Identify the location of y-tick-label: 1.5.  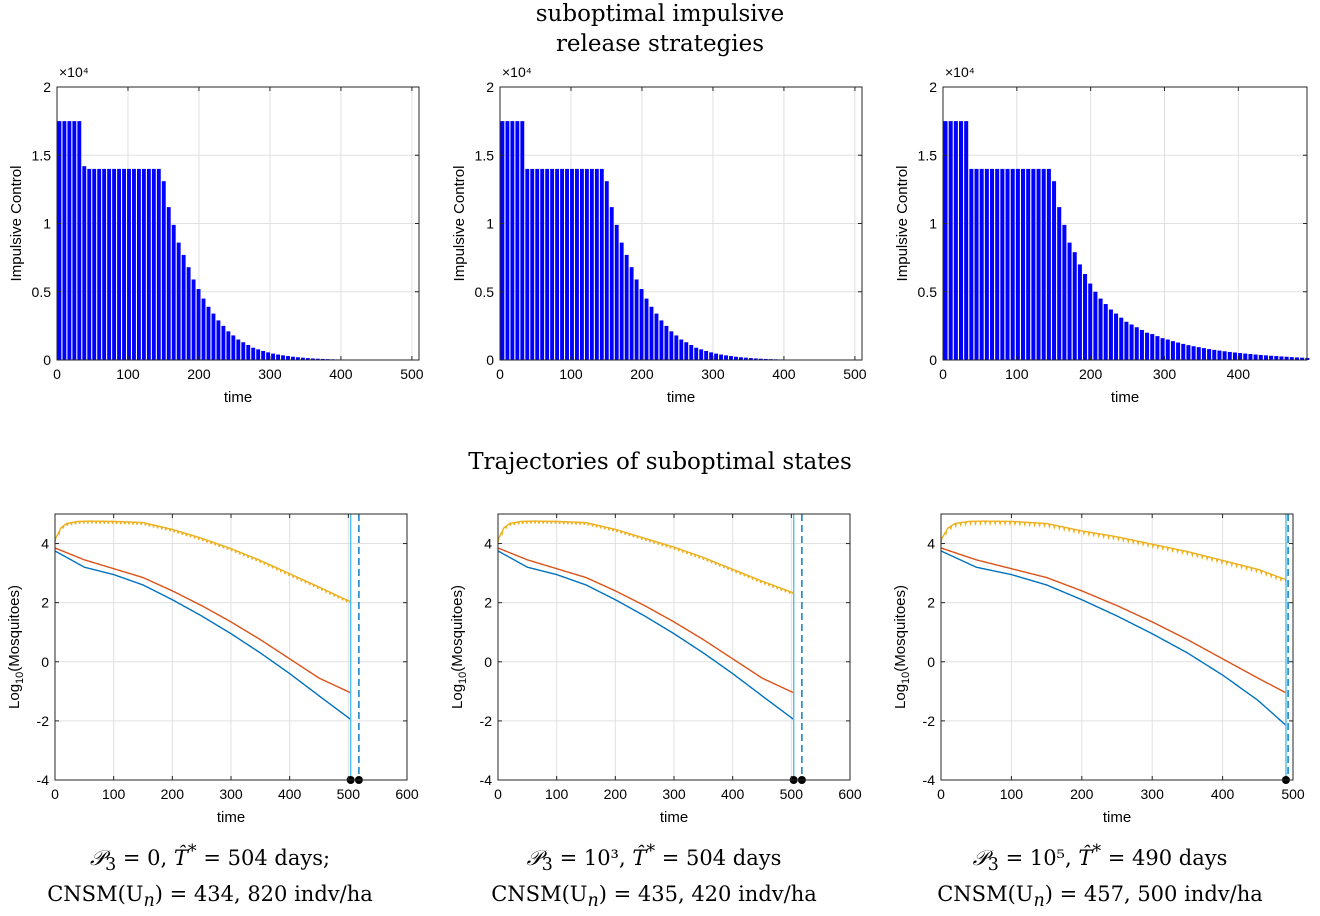
(42, 155).